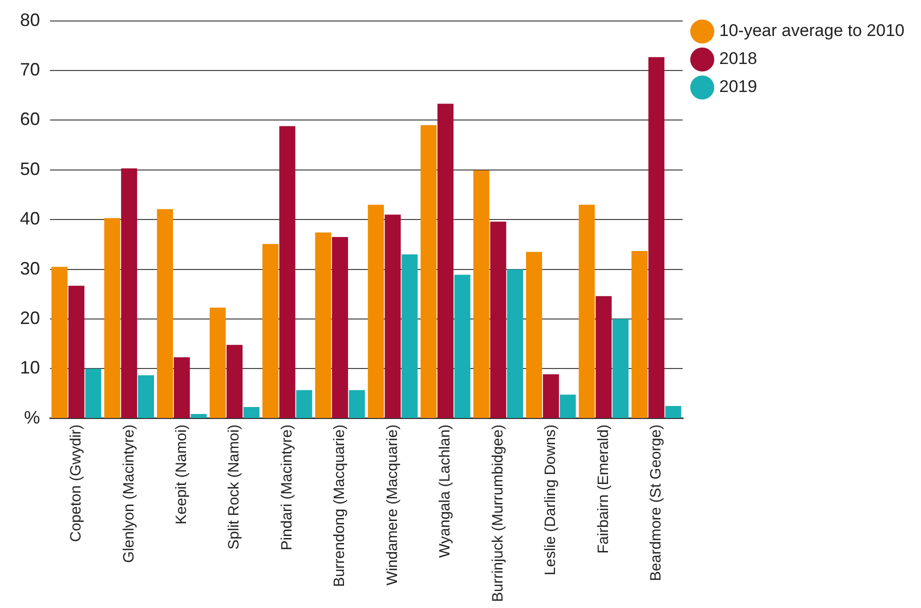 The width and height of the screenshot is (921, 608). I want to click on x-tick-label: Beardmore (St George), so click(656, 503).